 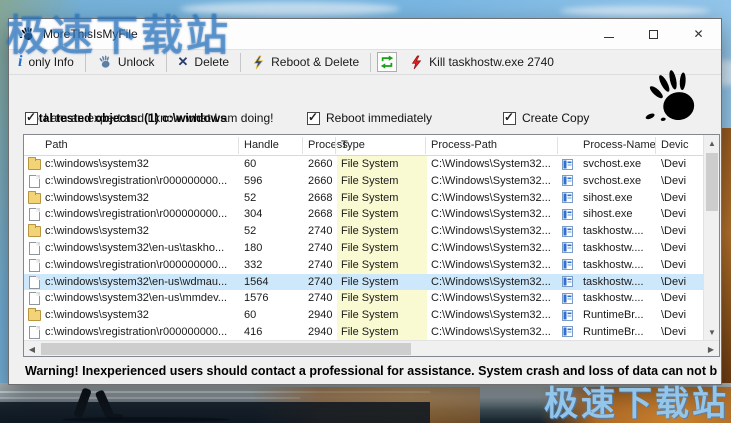 I want to click on column-header-handle: Handle, so click(x=261, y=145).